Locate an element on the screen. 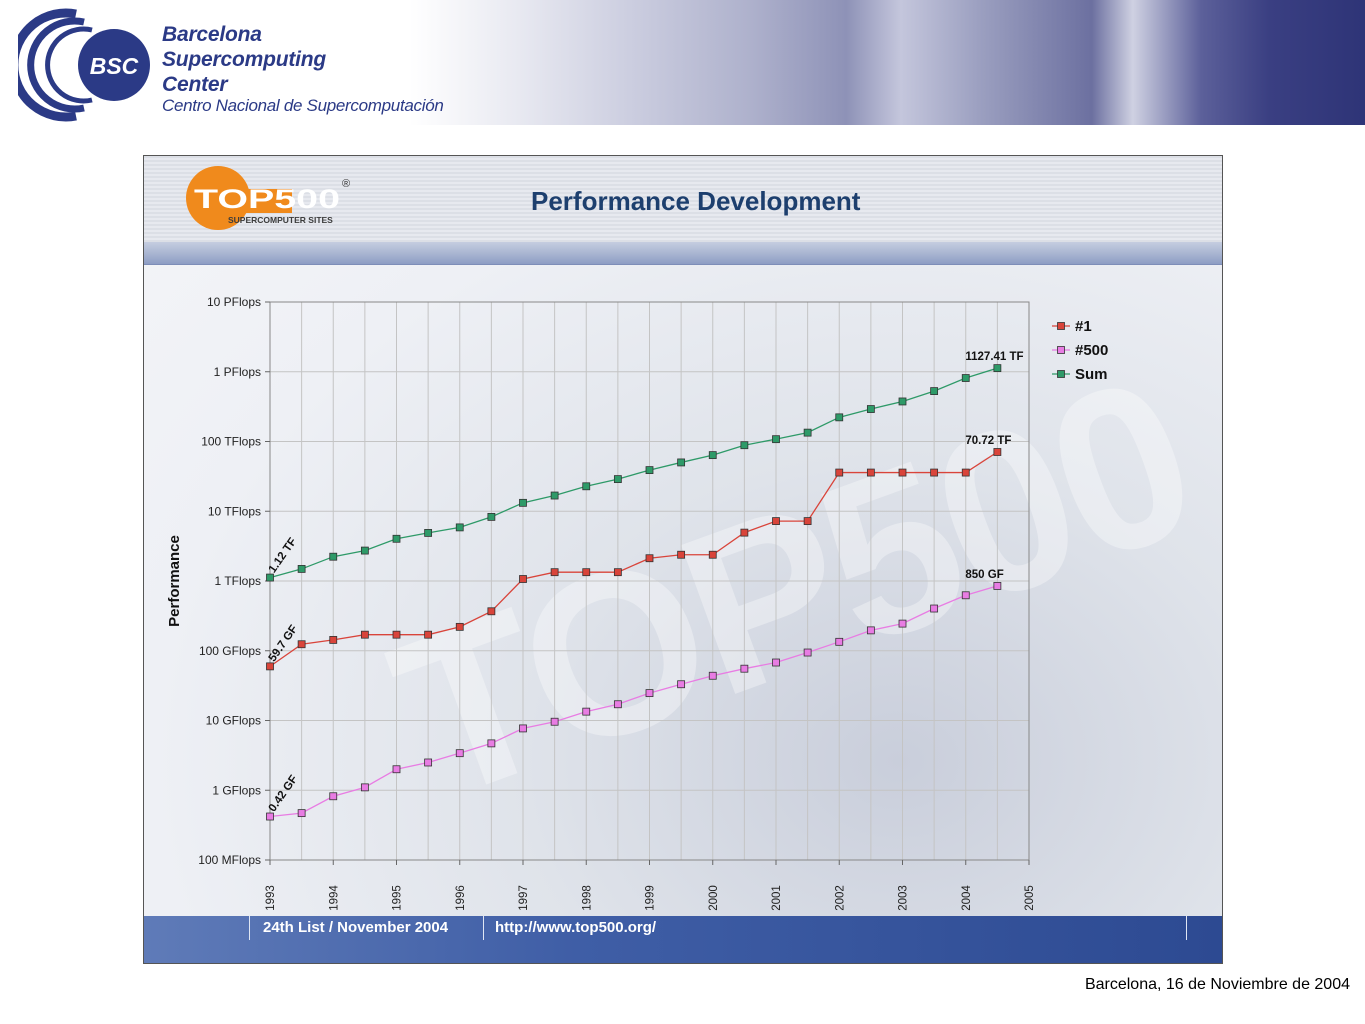  y-tick-label: 10 GFlops is located at coordinates (233, 721).